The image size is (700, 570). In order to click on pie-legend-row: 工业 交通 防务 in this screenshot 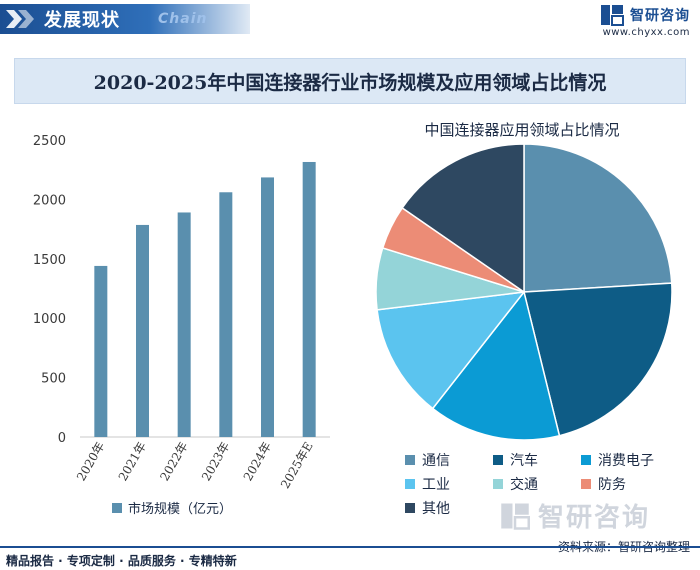, I will do `click(535, 484)`.